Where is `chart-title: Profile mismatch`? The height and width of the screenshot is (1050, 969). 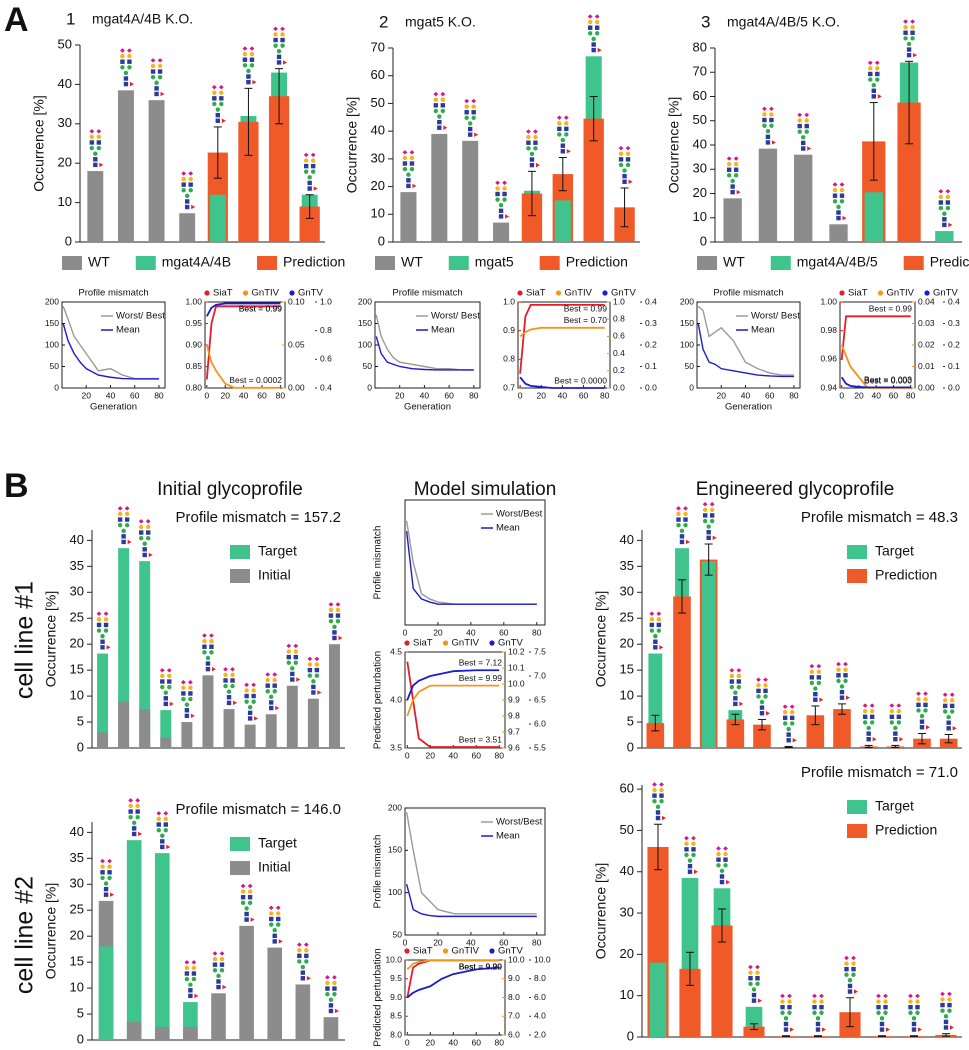 chart-title: Profile mismatch is located at coordinates (427, 293).